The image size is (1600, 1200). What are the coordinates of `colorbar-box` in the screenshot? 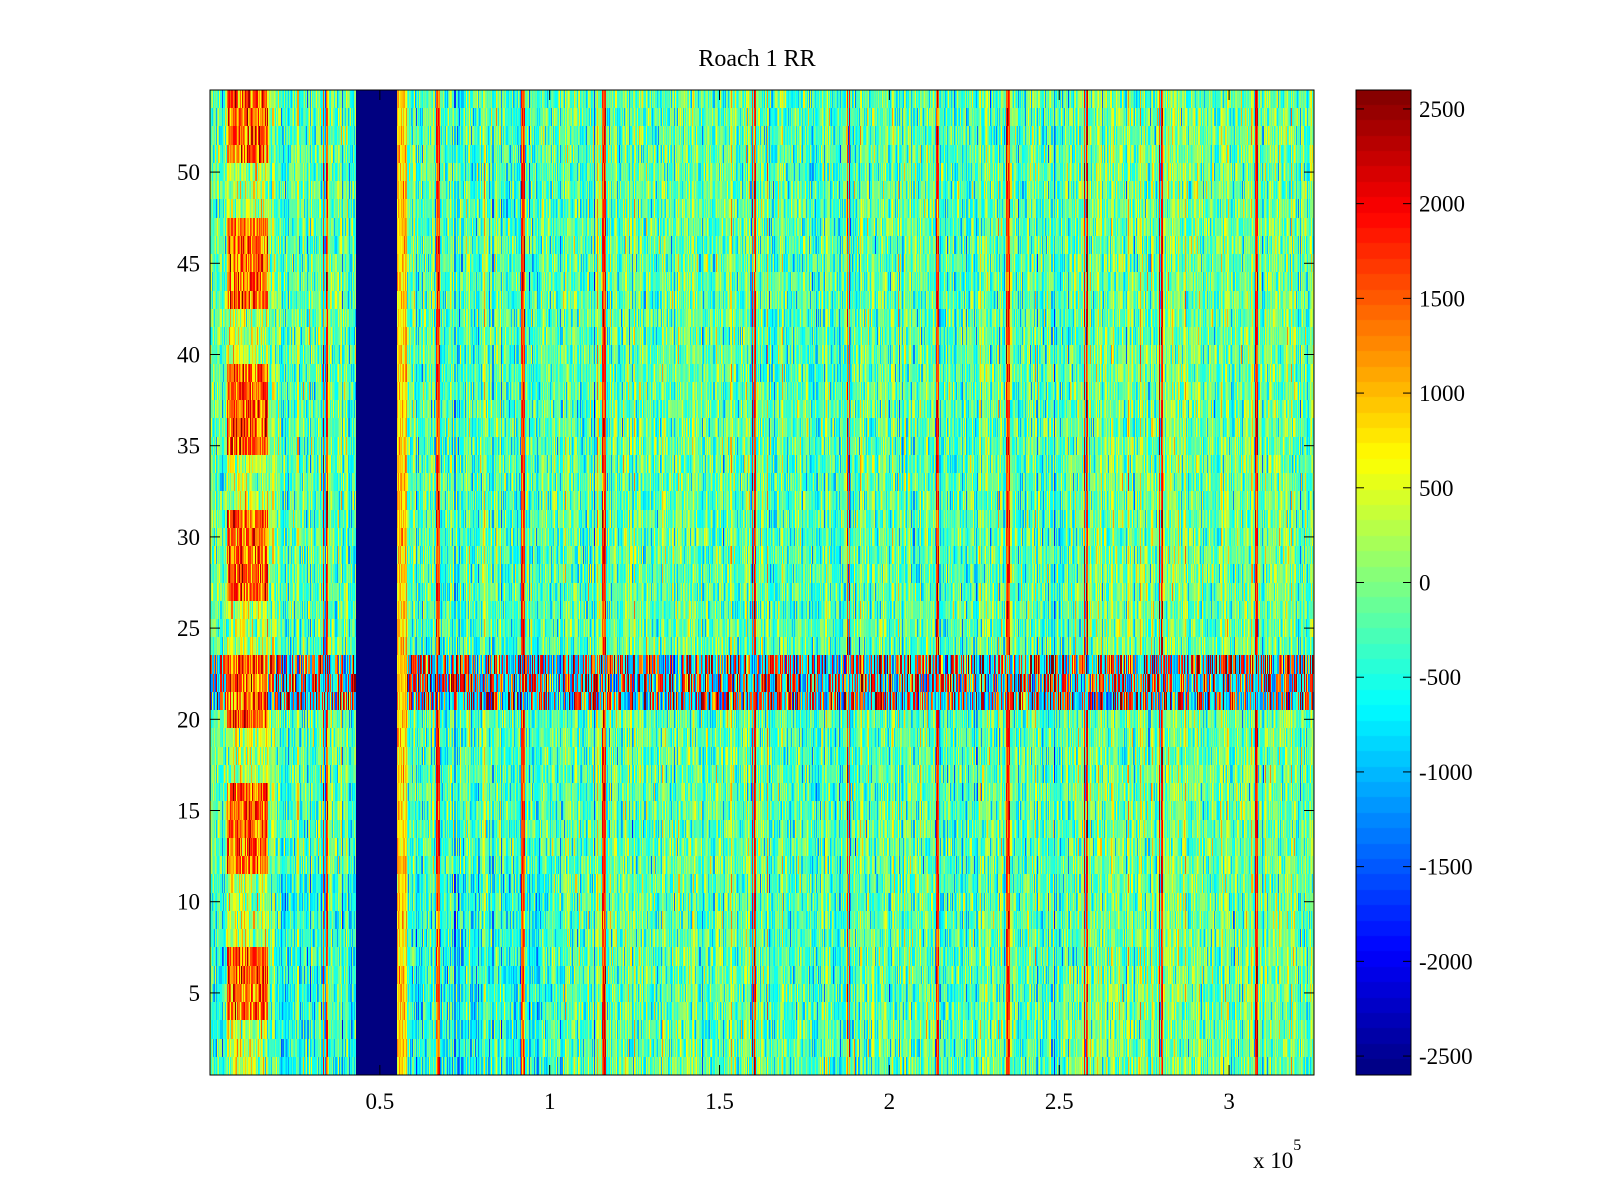 It's located at (1383, 582).